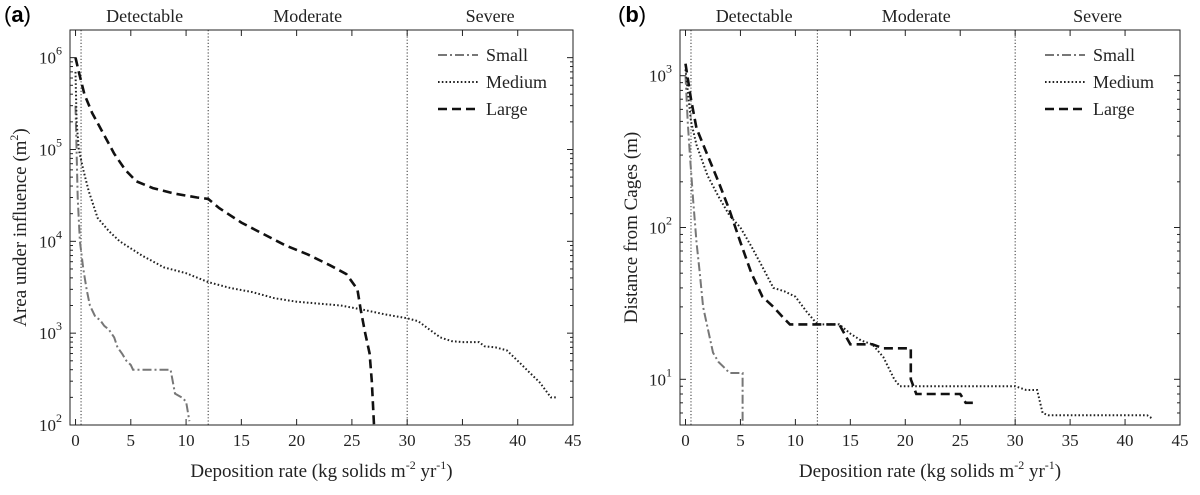 This screenshot has height=495, width=1200. I want to click on y-axis-title-part: Area under influence (m, so click(20, 233).